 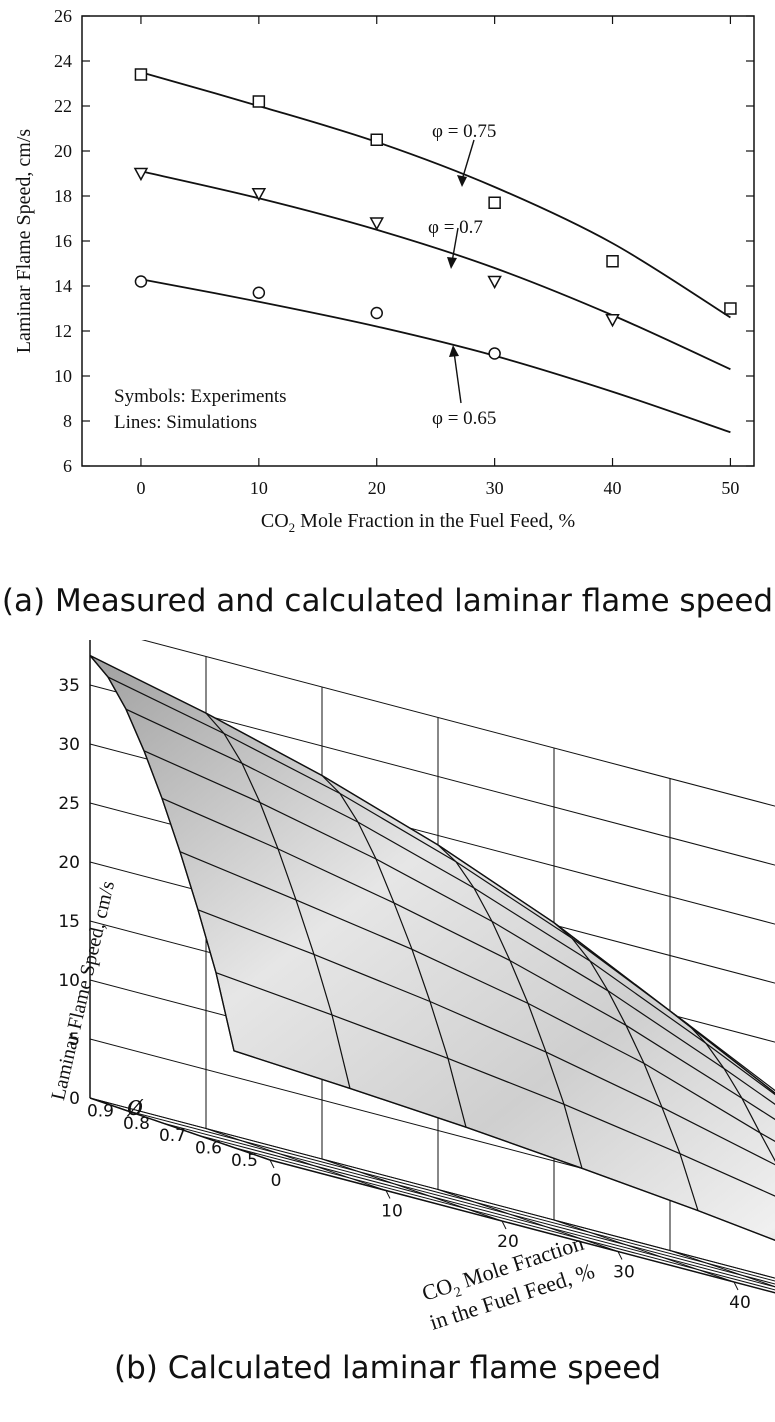 What do you see at coordinates (63, 106) in the screenshot?
I see `y-tick-label-a: 22` at bounding box center [63, 106].